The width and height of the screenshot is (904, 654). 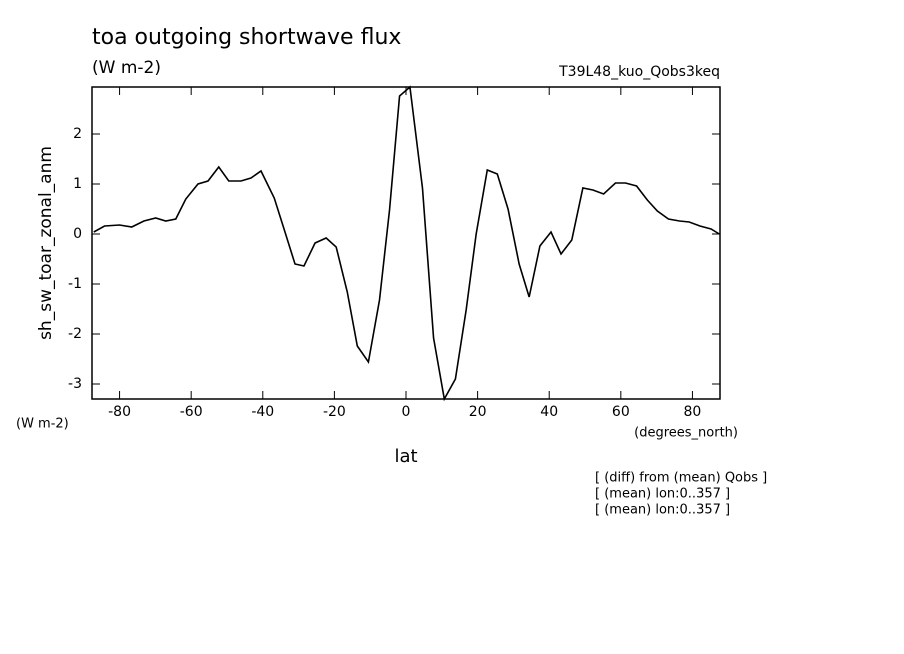 I want to click on x-tick-label: -40, so click(x=262, y=412).